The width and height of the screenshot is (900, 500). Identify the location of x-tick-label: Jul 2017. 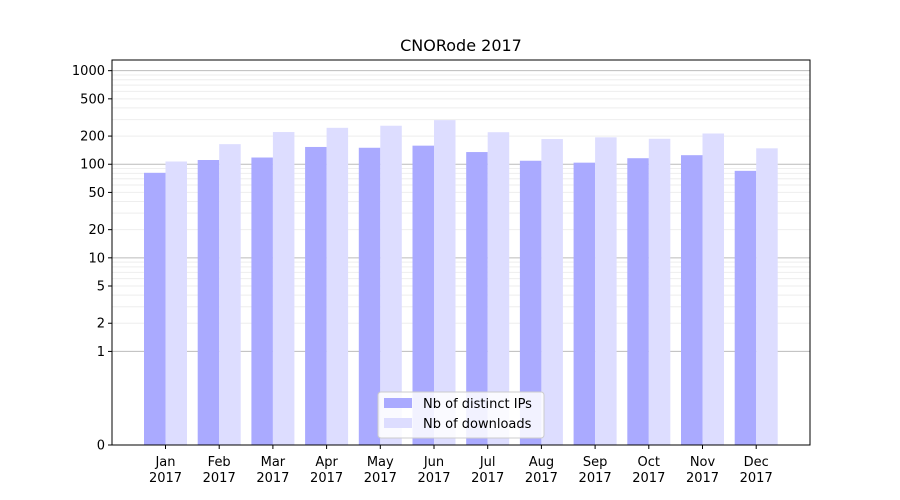
(487, 470).